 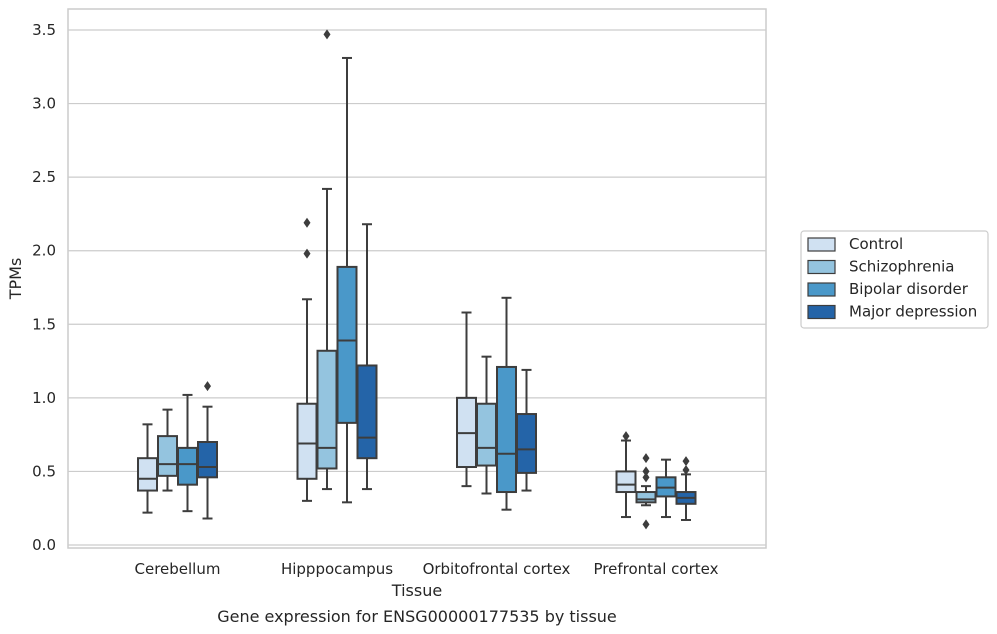 What do you see at coordinates (44, 177) in the screenshot?
I see `y-tick-label: 2.5` at bounding box center [44, 177].